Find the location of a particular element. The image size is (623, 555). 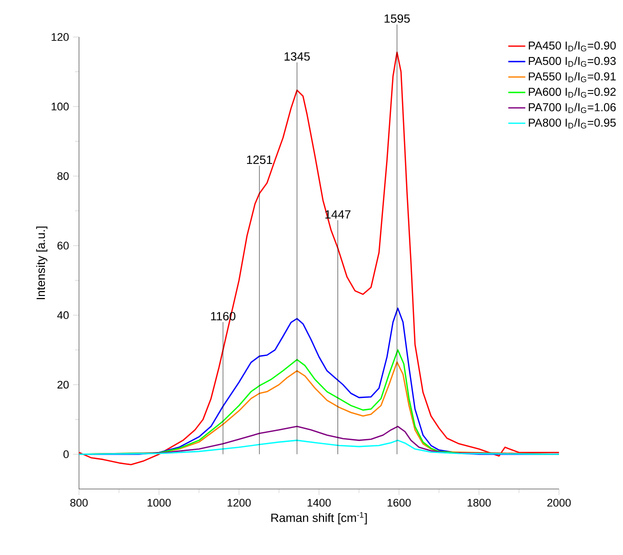

legend-label: PA800 I$_{D}$/I$_{G}$=0.95 is located at coordinates (572, 123).